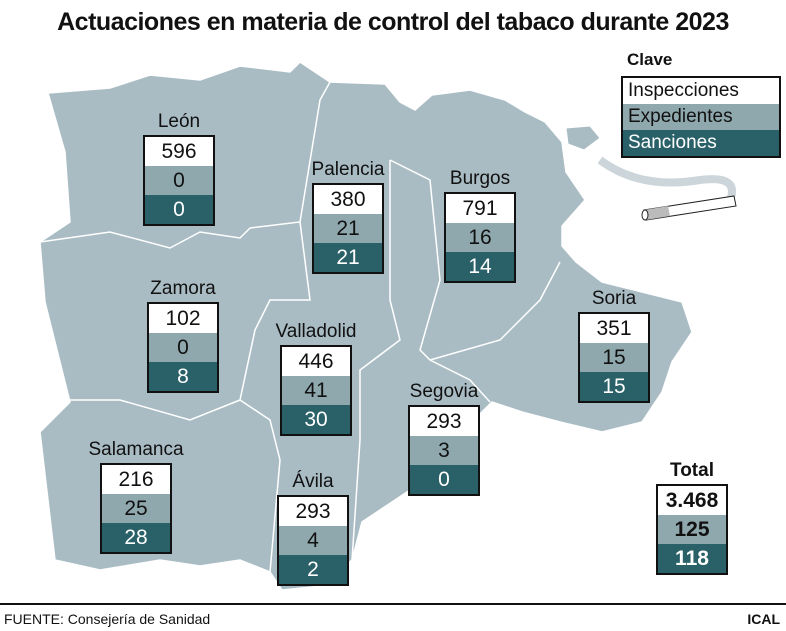 Image resolution: width=786 pixels, height=631 pixels. Describe the element at coordinates (348, 169) in the screenshot. I see `province-name: Palencia` at that location.